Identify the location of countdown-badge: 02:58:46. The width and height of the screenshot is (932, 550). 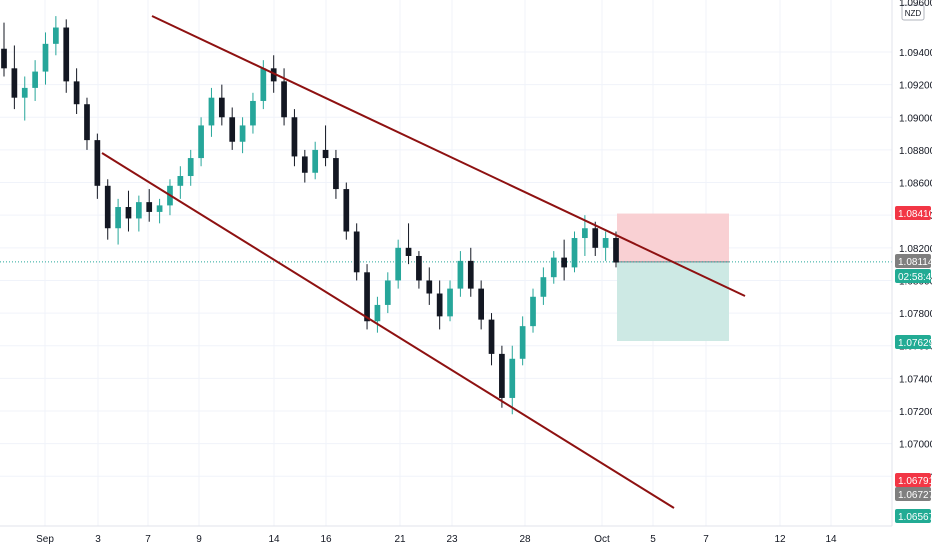
(913, 276).